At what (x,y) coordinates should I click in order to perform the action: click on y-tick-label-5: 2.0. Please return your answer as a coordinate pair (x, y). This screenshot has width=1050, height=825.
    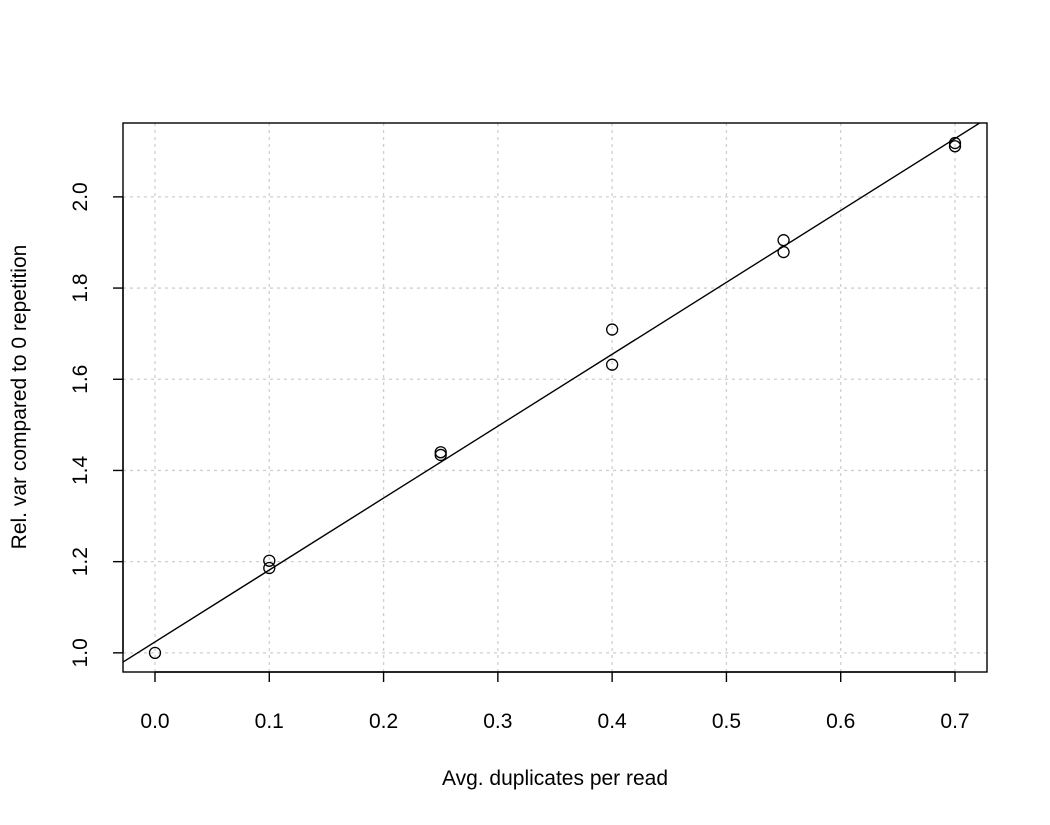
    Looking at the image, I should click on (80, 196).